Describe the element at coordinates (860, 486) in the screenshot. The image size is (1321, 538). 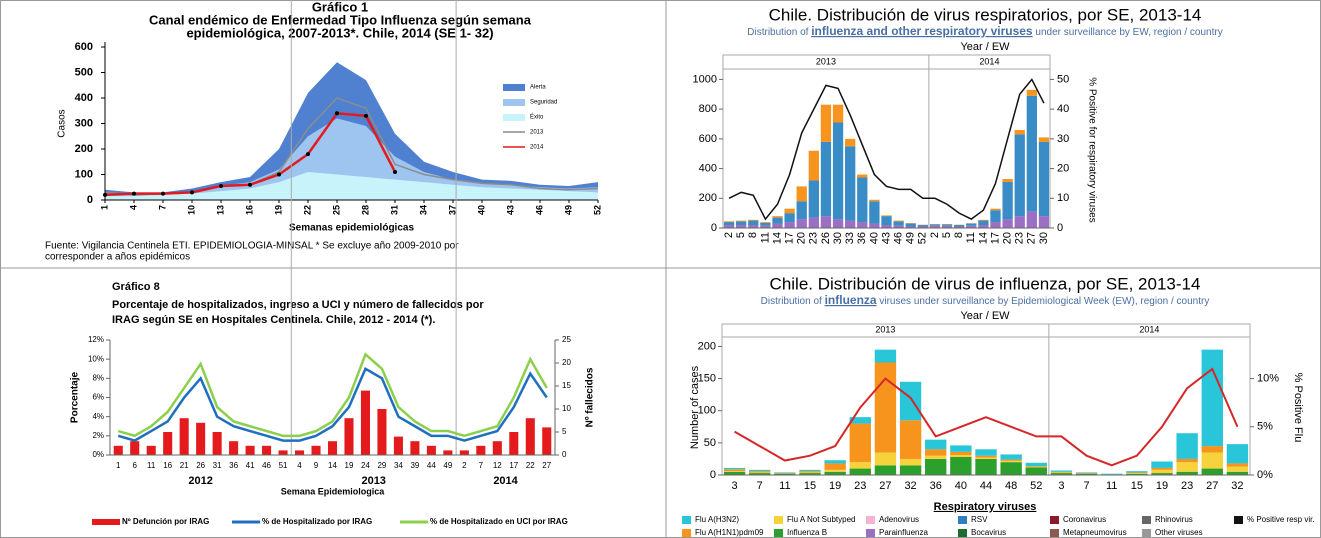
I see `x-tick-label: 23` at that location.